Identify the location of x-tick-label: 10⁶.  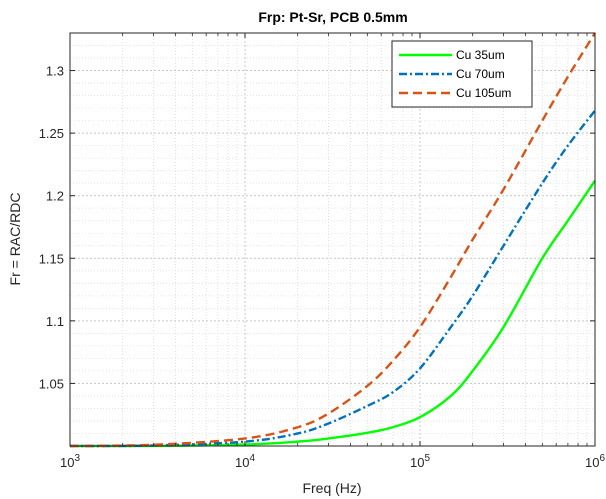
(595, 461).